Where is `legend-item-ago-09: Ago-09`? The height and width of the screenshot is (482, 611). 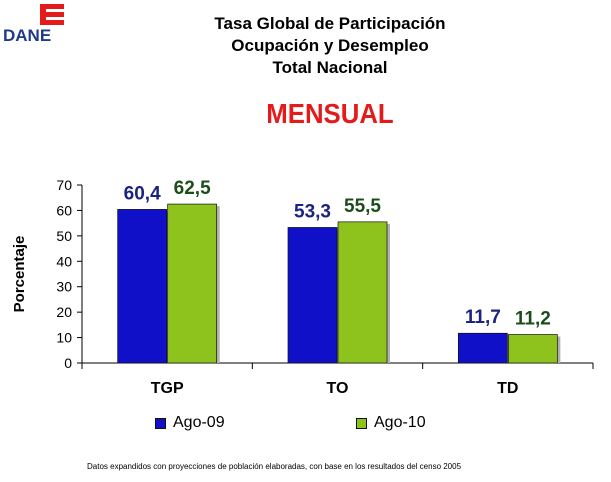
legend-item-ago-09: Ago-09 is located at coordinates (190, 423).